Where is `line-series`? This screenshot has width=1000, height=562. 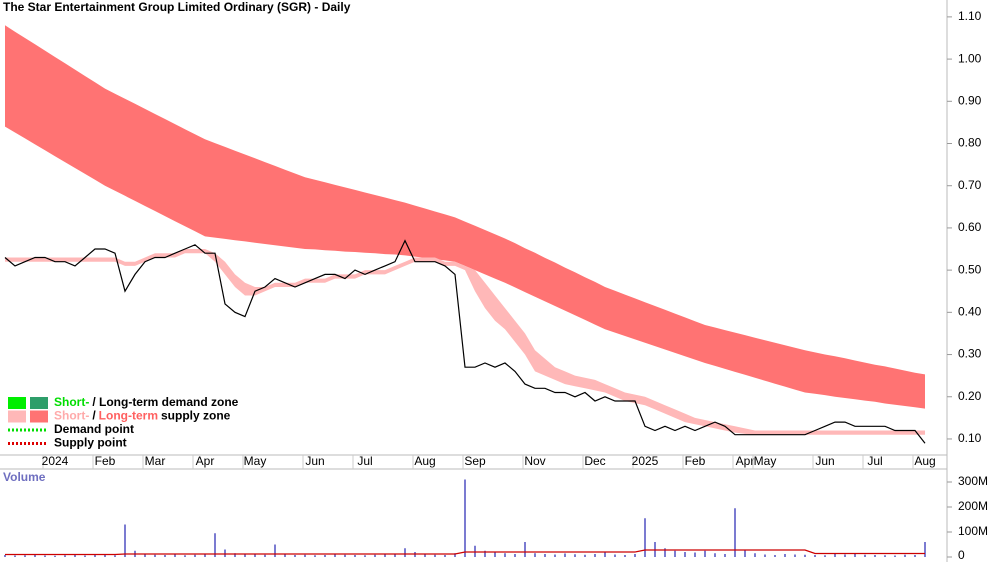 line-series is located at coordinates (465, 552).